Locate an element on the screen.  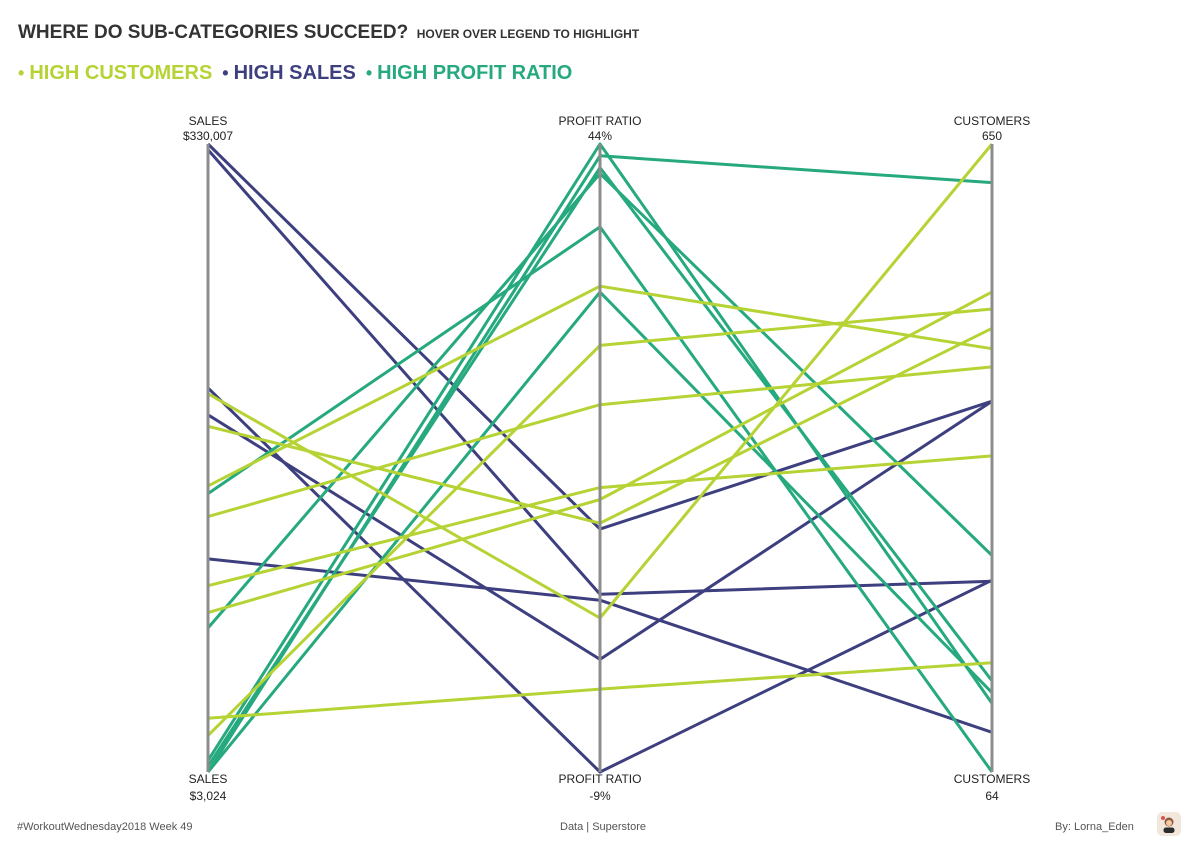
axis-bottom-label-profit-ratio: PROFIT RATIO is located at coordinates (600, 779).